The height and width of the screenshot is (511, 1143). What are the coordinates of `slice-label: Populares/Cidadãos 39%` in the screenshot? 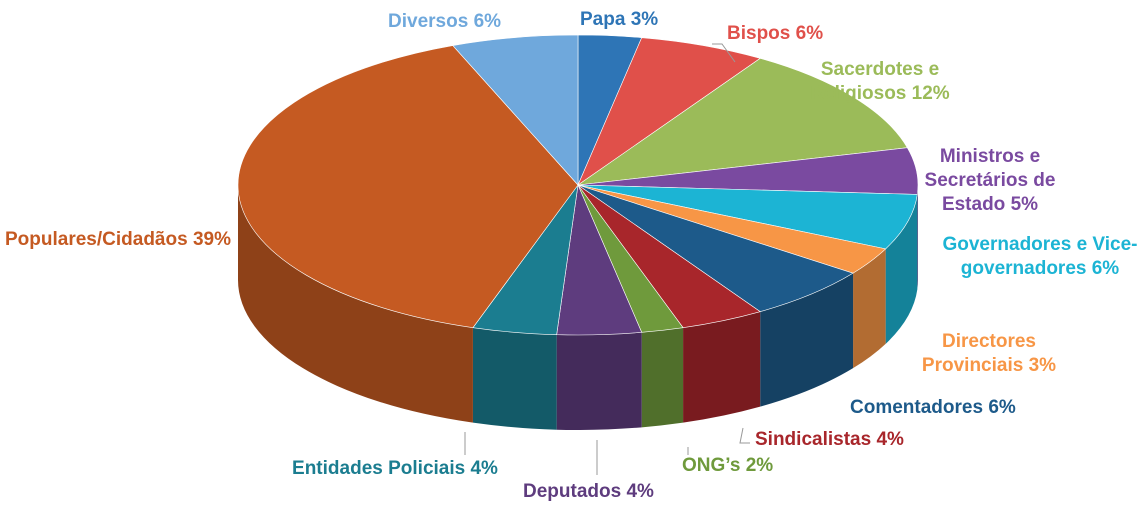 It's located at (118, 240).